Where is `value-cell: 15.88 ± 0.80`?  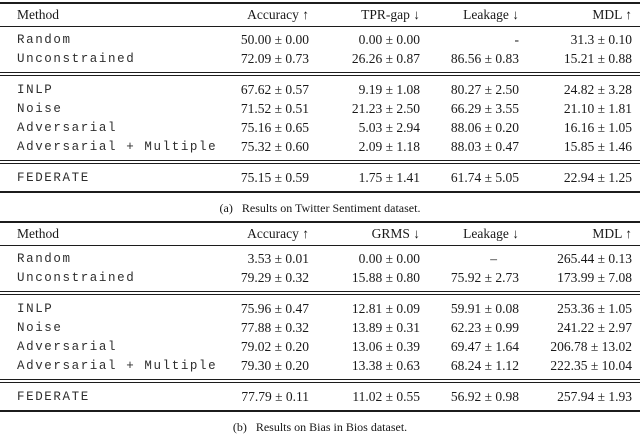
value-cell: 15.88 ± 0.80 is located at coordinates (385, 277).